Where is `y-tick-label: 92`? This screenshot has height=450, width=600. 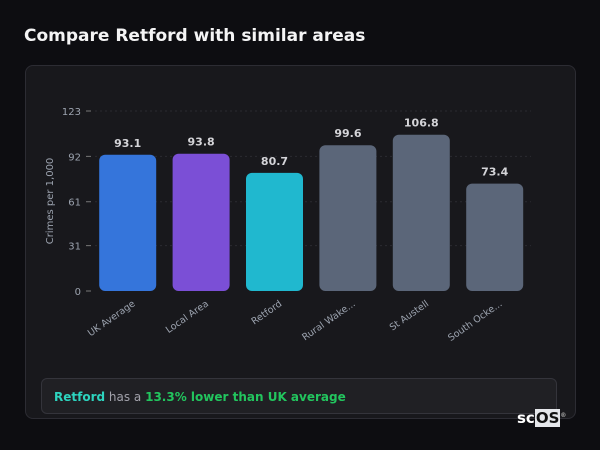
y-tick-label: 92 is located at coordinates (74, 157).